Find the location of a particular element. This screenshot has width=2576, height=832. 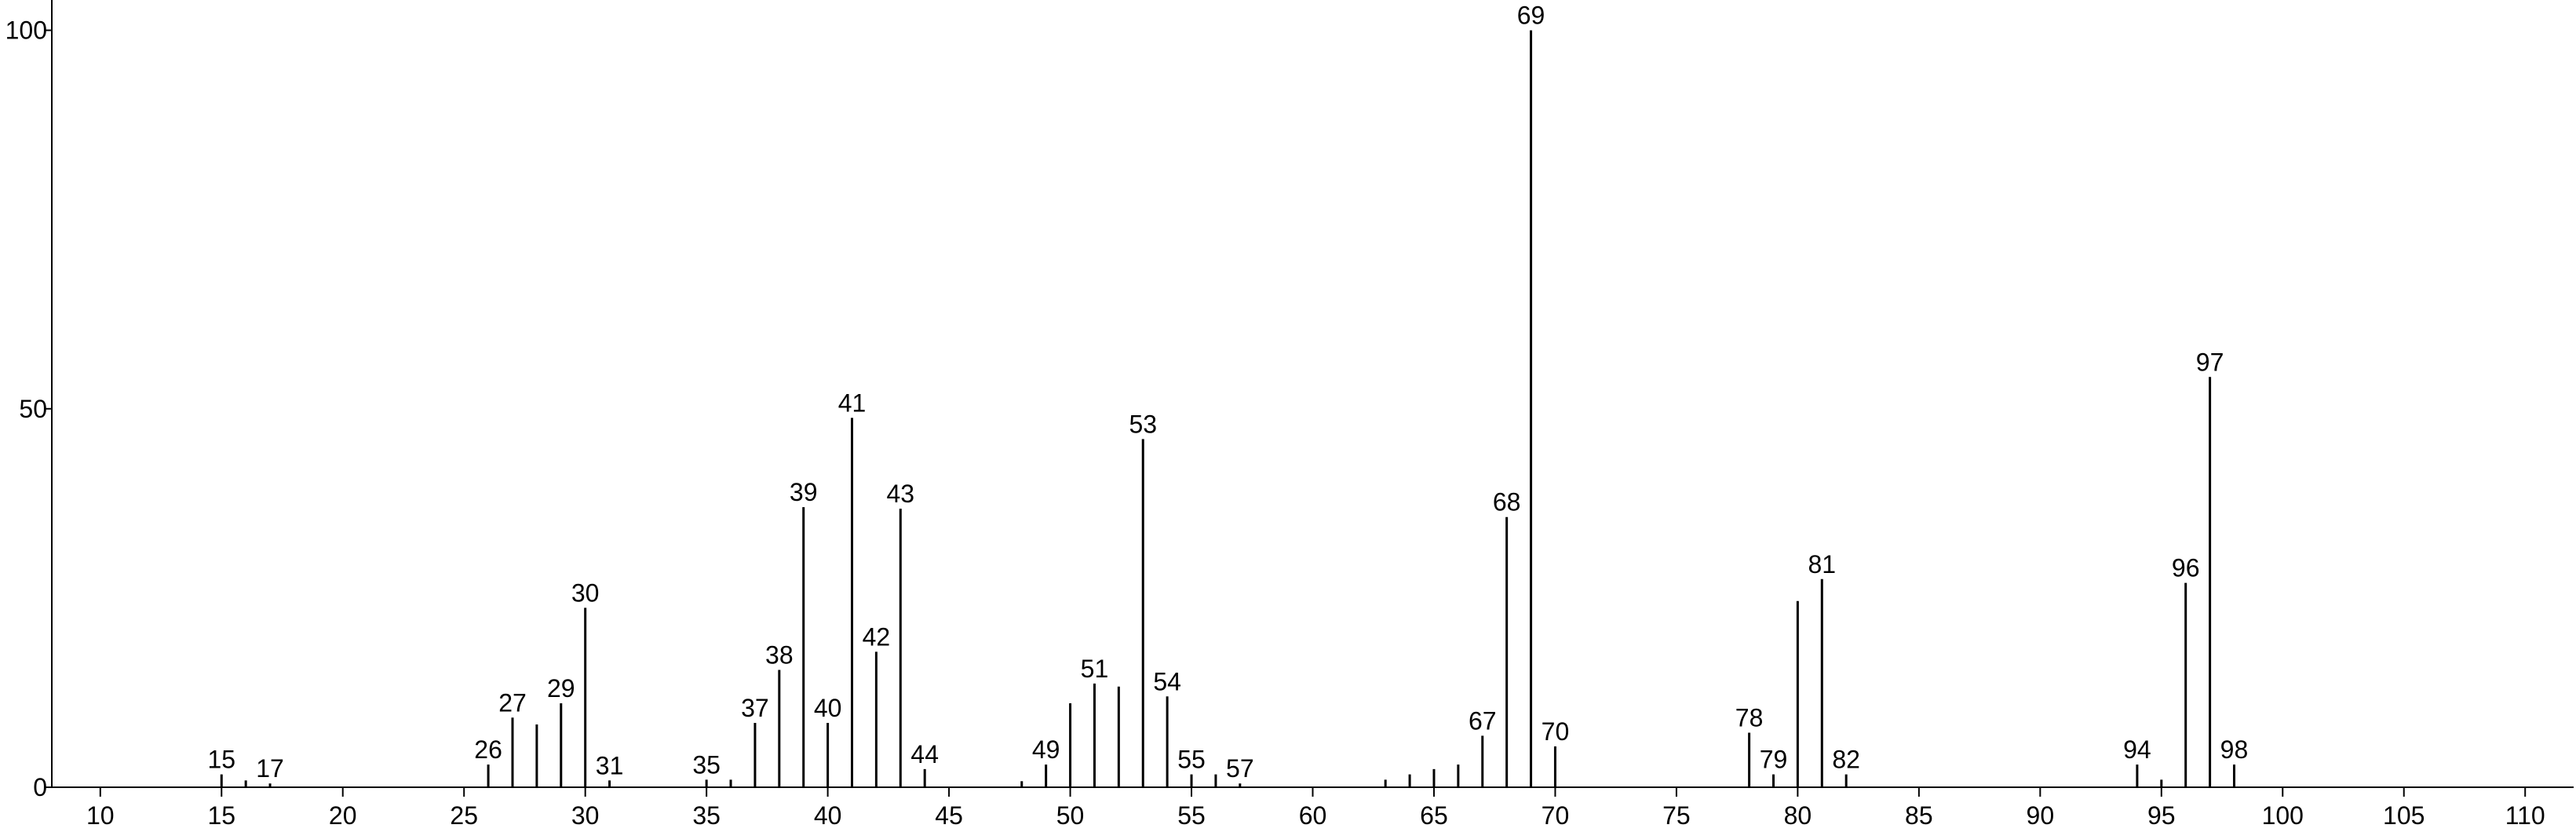

x-tick-label: 80 is located at coordinates (1798, 815).